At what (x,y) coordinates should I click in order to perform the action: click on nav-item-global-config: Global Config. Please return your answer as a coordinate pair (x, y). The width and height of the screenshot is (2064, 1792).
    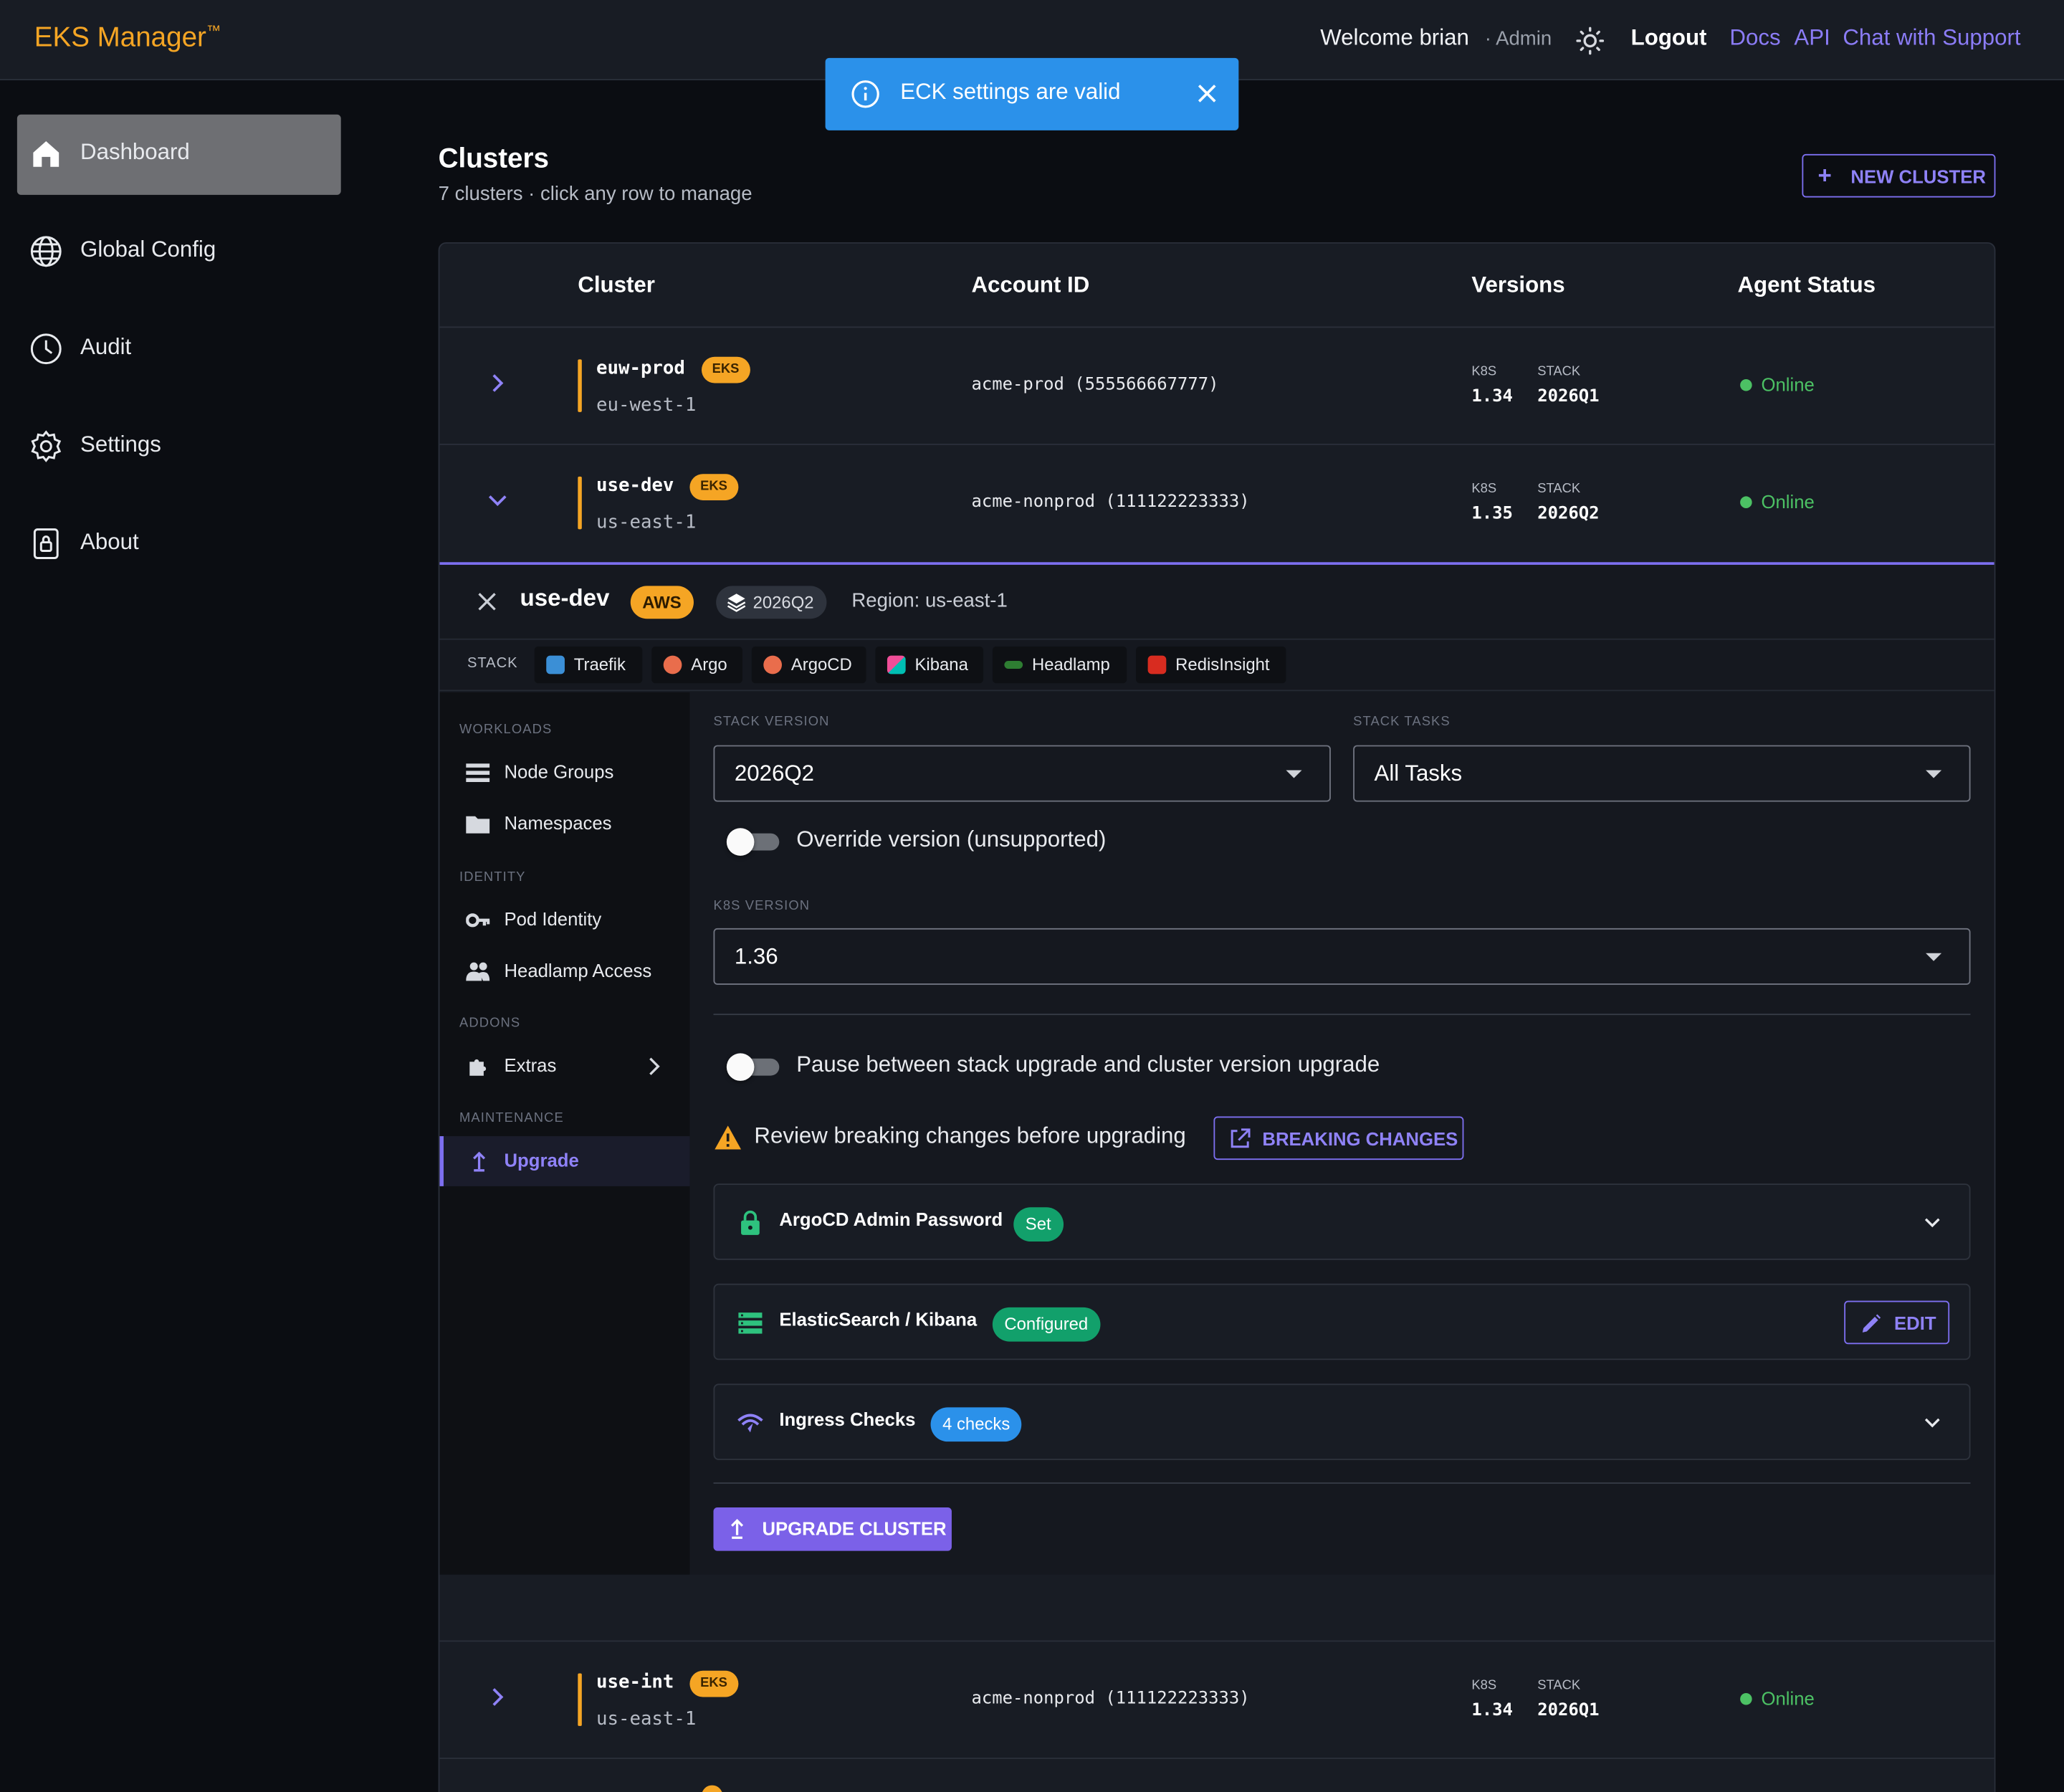
    Looking at the image, I should click on (179, 252).